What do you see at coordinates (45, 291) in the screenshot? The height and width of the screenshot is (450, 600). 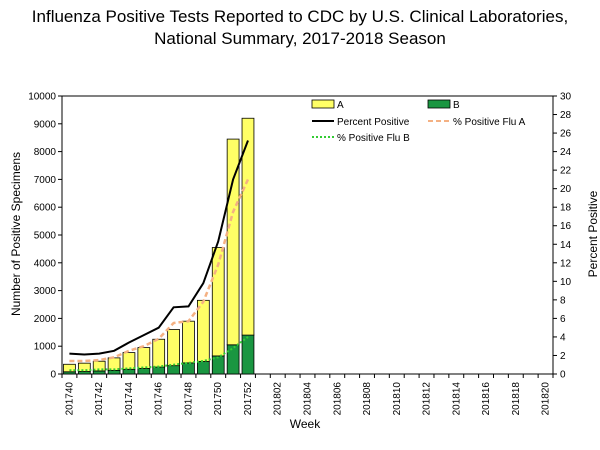 I see `y-tick-label: 3000` at bounding box center [45, 291].